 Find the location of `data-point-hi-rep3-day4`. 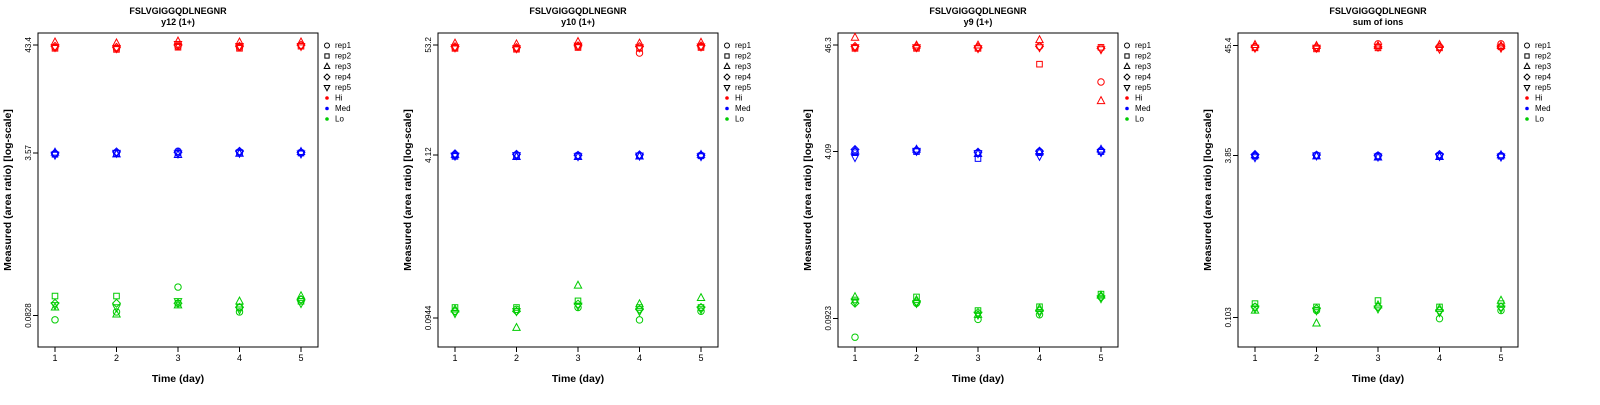

data-point-hi-rep3-day4 is located at coordinates (1439, 44).